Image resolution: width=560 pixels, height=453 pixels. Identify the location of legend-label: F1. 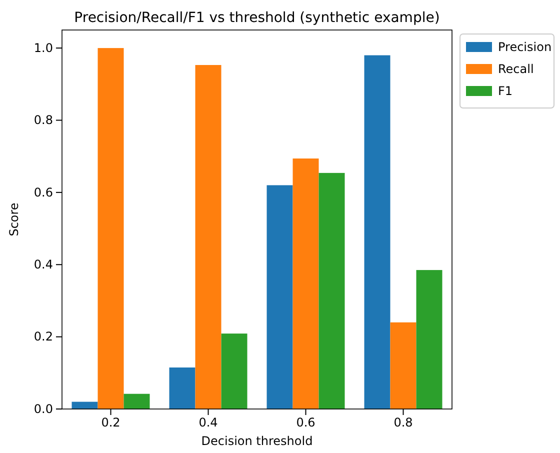
(505, 91).